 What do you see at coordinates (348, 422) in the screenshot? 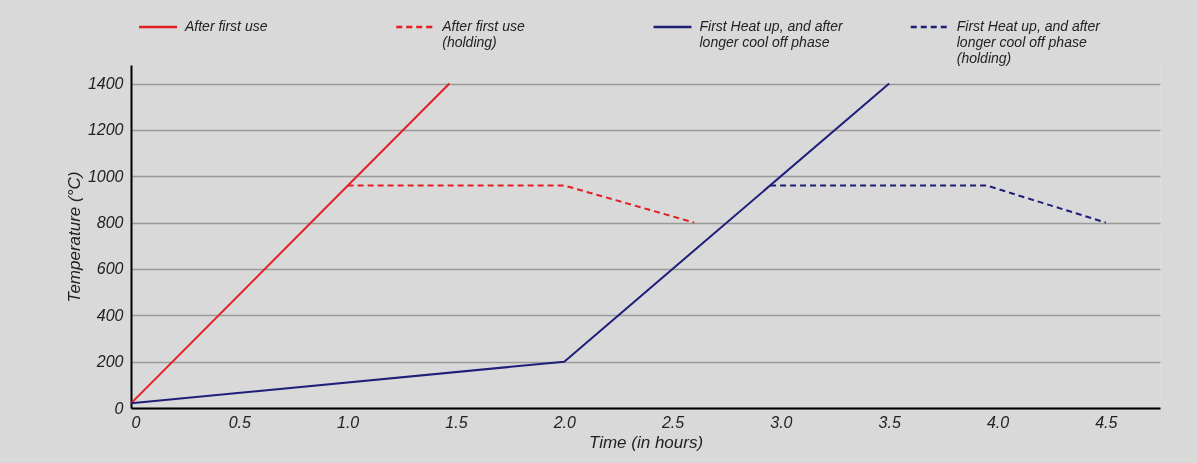
I see `x-tick-label: 1.0` at bounding box center [348, 422].